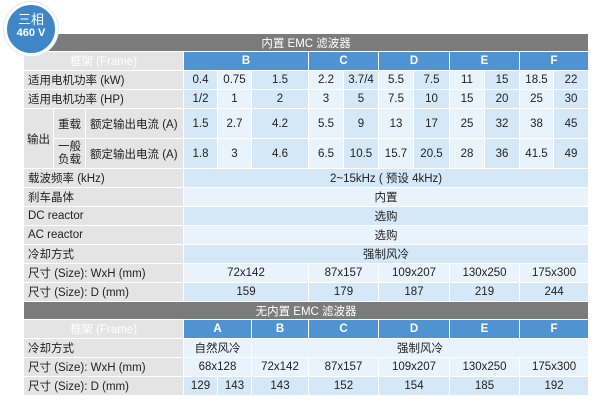 Image resolution: width=604 pixels, height=412 pixels. I want to click on value-cell: 185, so click(484, 386).